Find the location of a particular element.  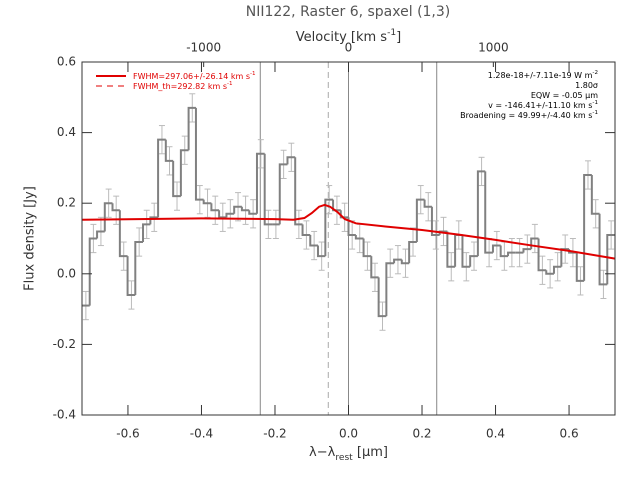

y-axis-label: Flux density [Jy] is located at coordinates (30, 238).